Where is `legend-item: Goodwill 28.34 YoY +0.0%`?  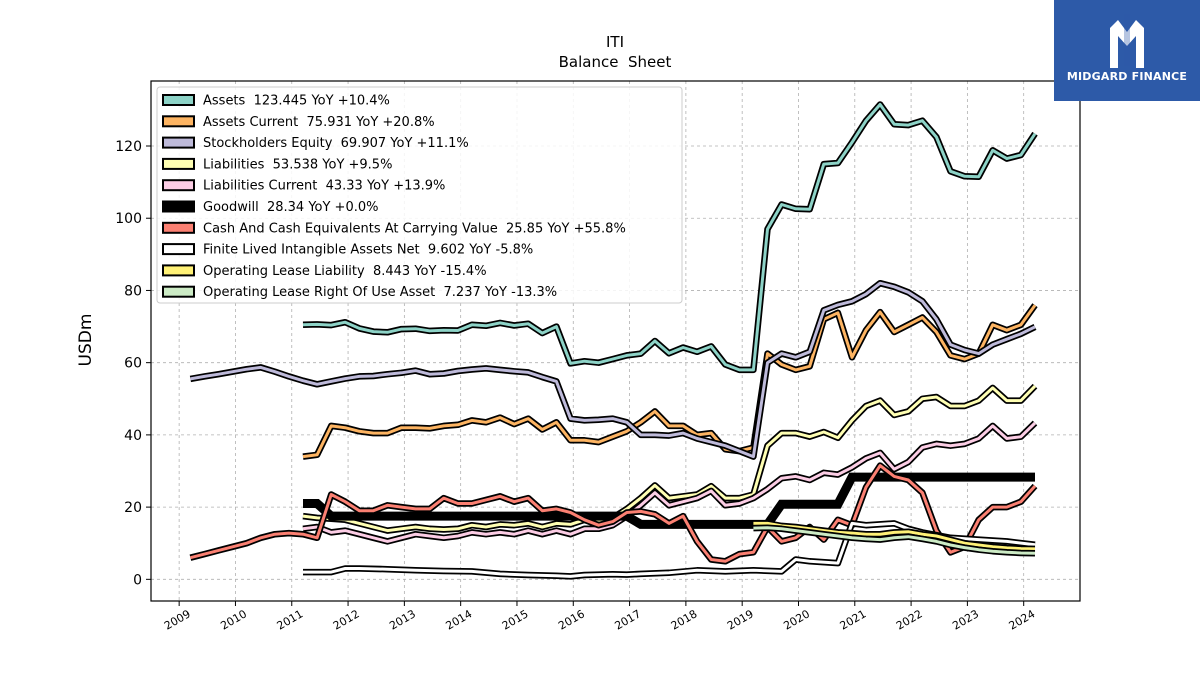
legend-item: Goodwill 28.34 YoY +0.0% is located at coordinates (270, 207).